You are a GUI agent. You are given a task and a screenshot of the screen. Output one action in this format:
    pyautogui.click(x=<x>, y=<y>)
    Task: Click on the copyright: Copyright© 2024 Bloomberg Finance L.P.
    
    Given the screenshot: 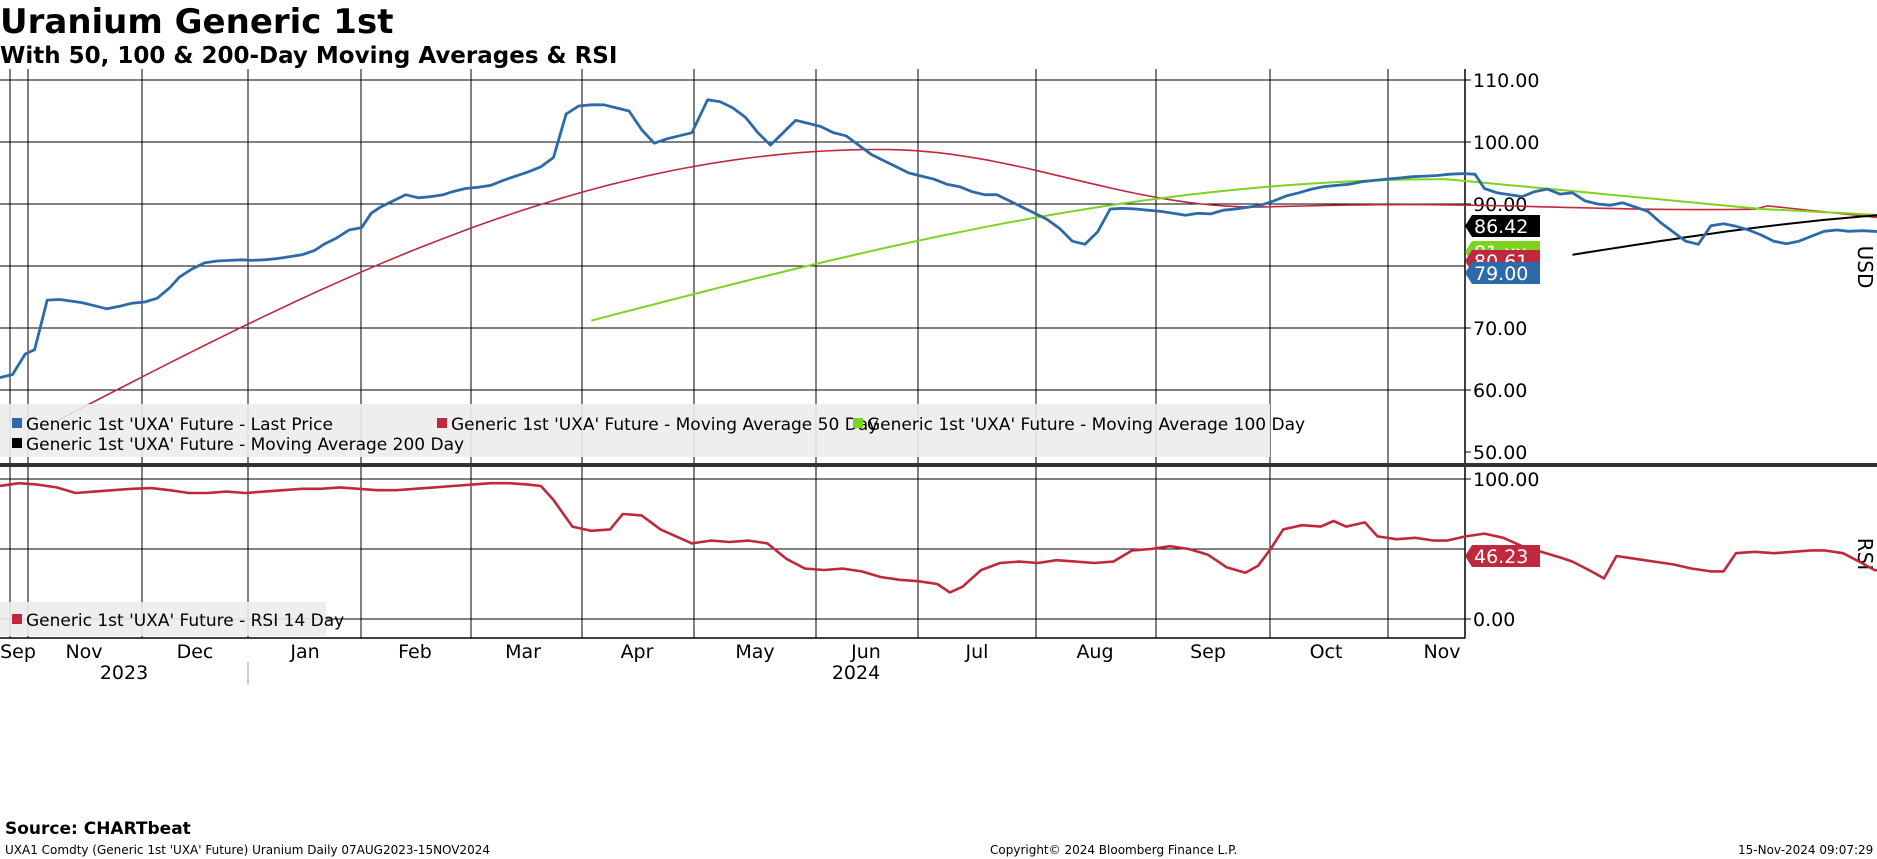 What is the action you would take?
    pyautogui.click(x=1114, y=850)
    